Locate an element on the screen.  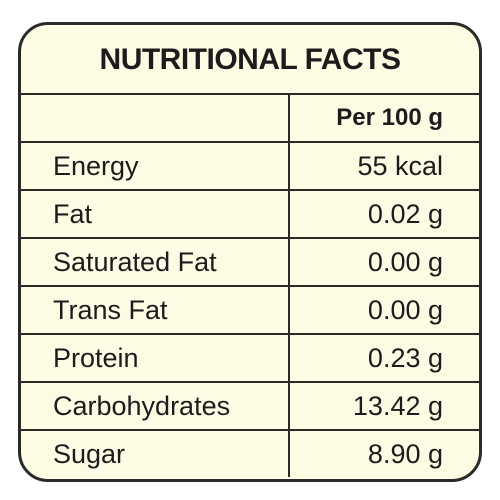
nutrient-row: Trans Fat 0.00 g is located at coordinates (250, 309).